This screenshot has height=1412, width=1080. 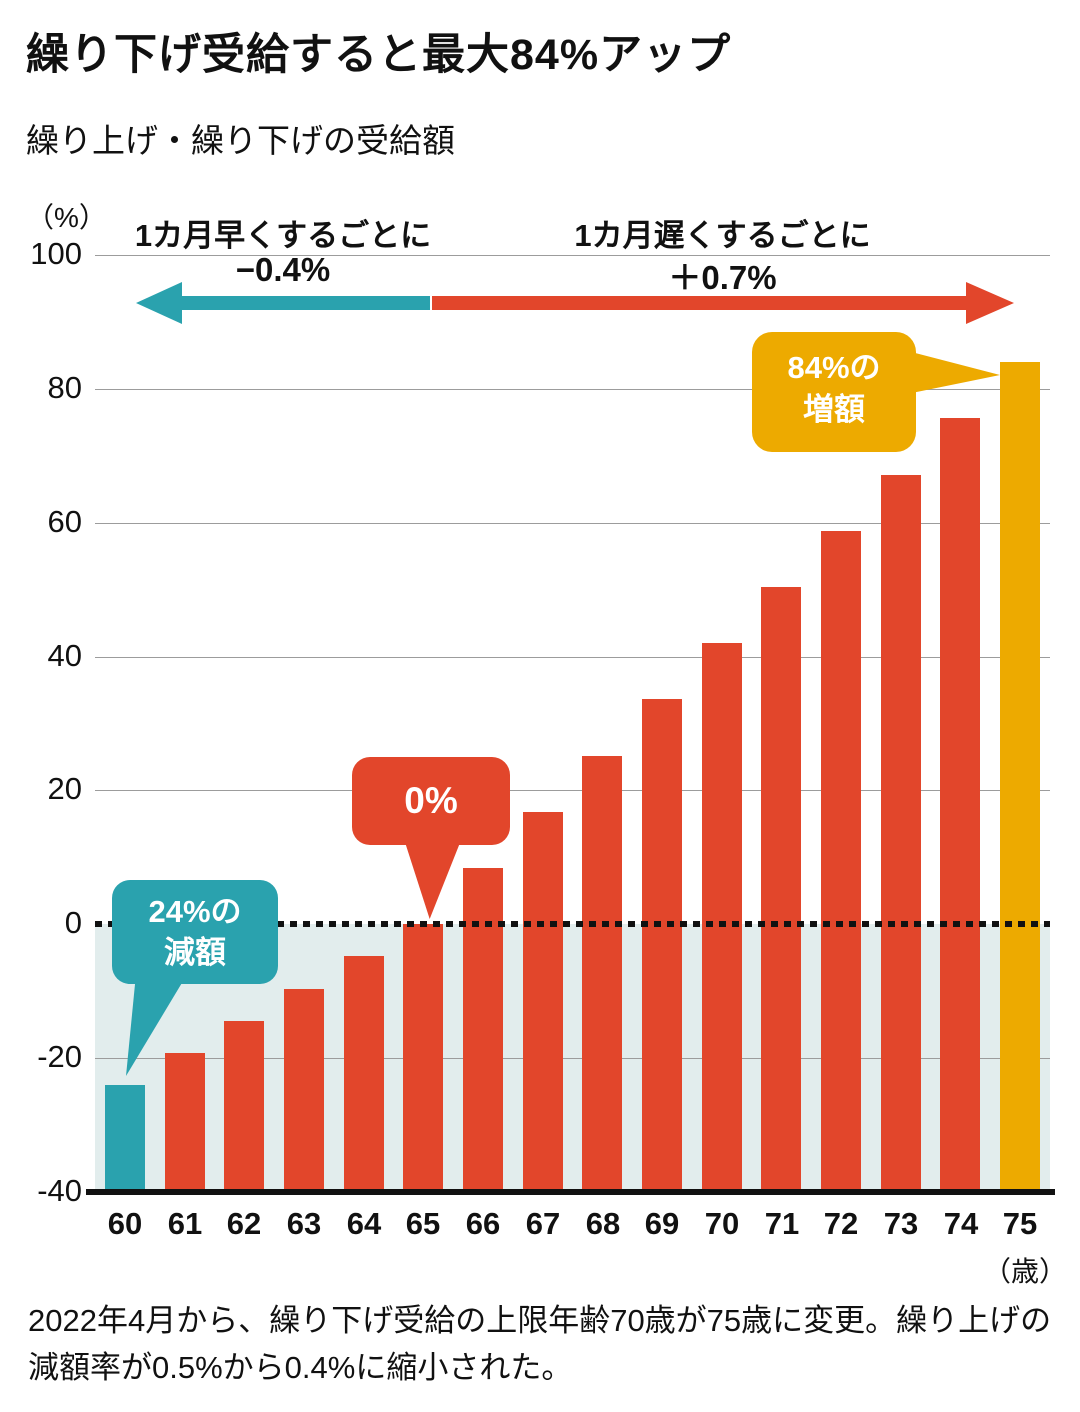 I want to click on x-axis-label-72: 72, so click(x=841, y=1223).